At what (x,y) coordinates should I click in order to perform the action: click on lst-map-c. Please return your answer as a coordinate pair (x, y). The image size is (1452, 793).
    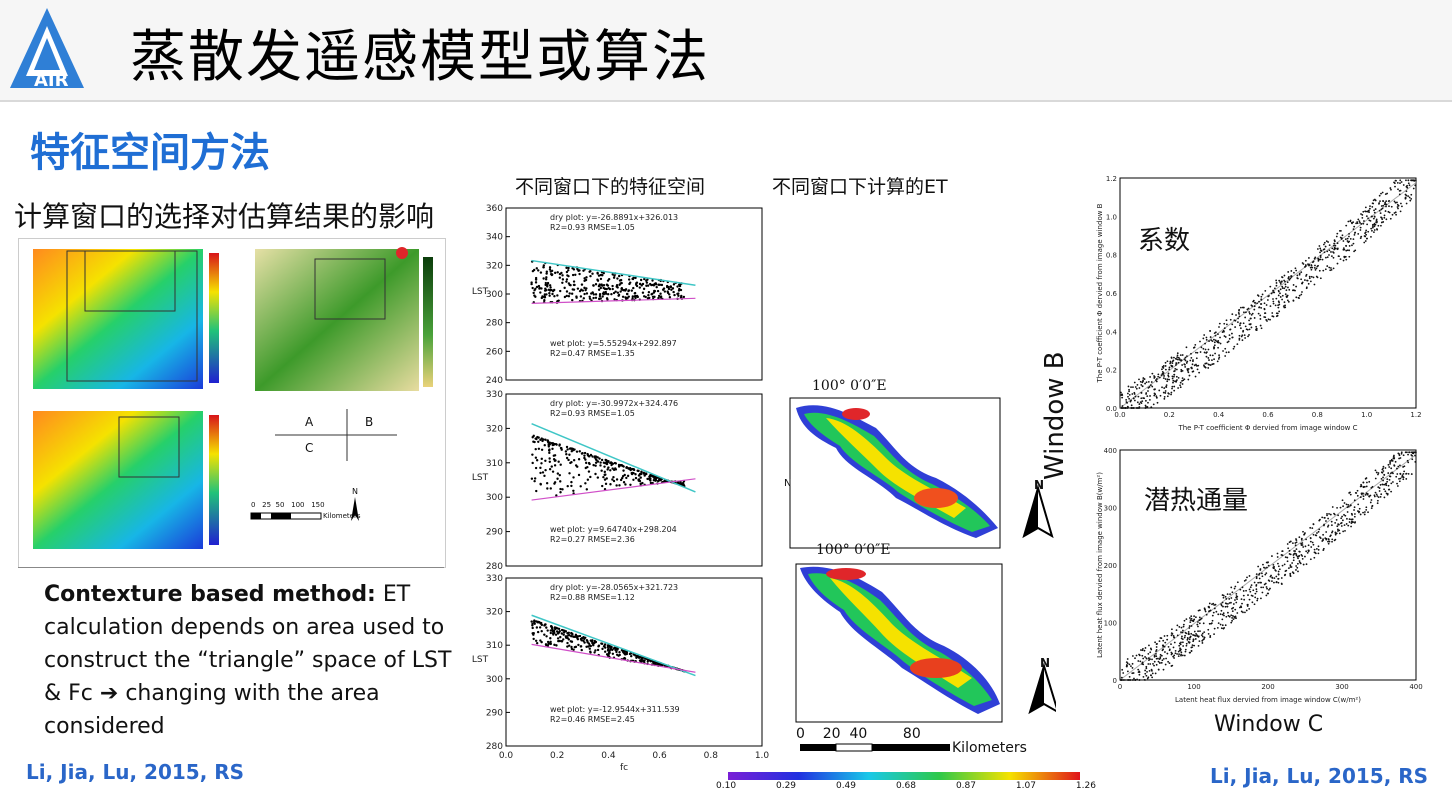
    Looking at the image, I should click on (118, 480).